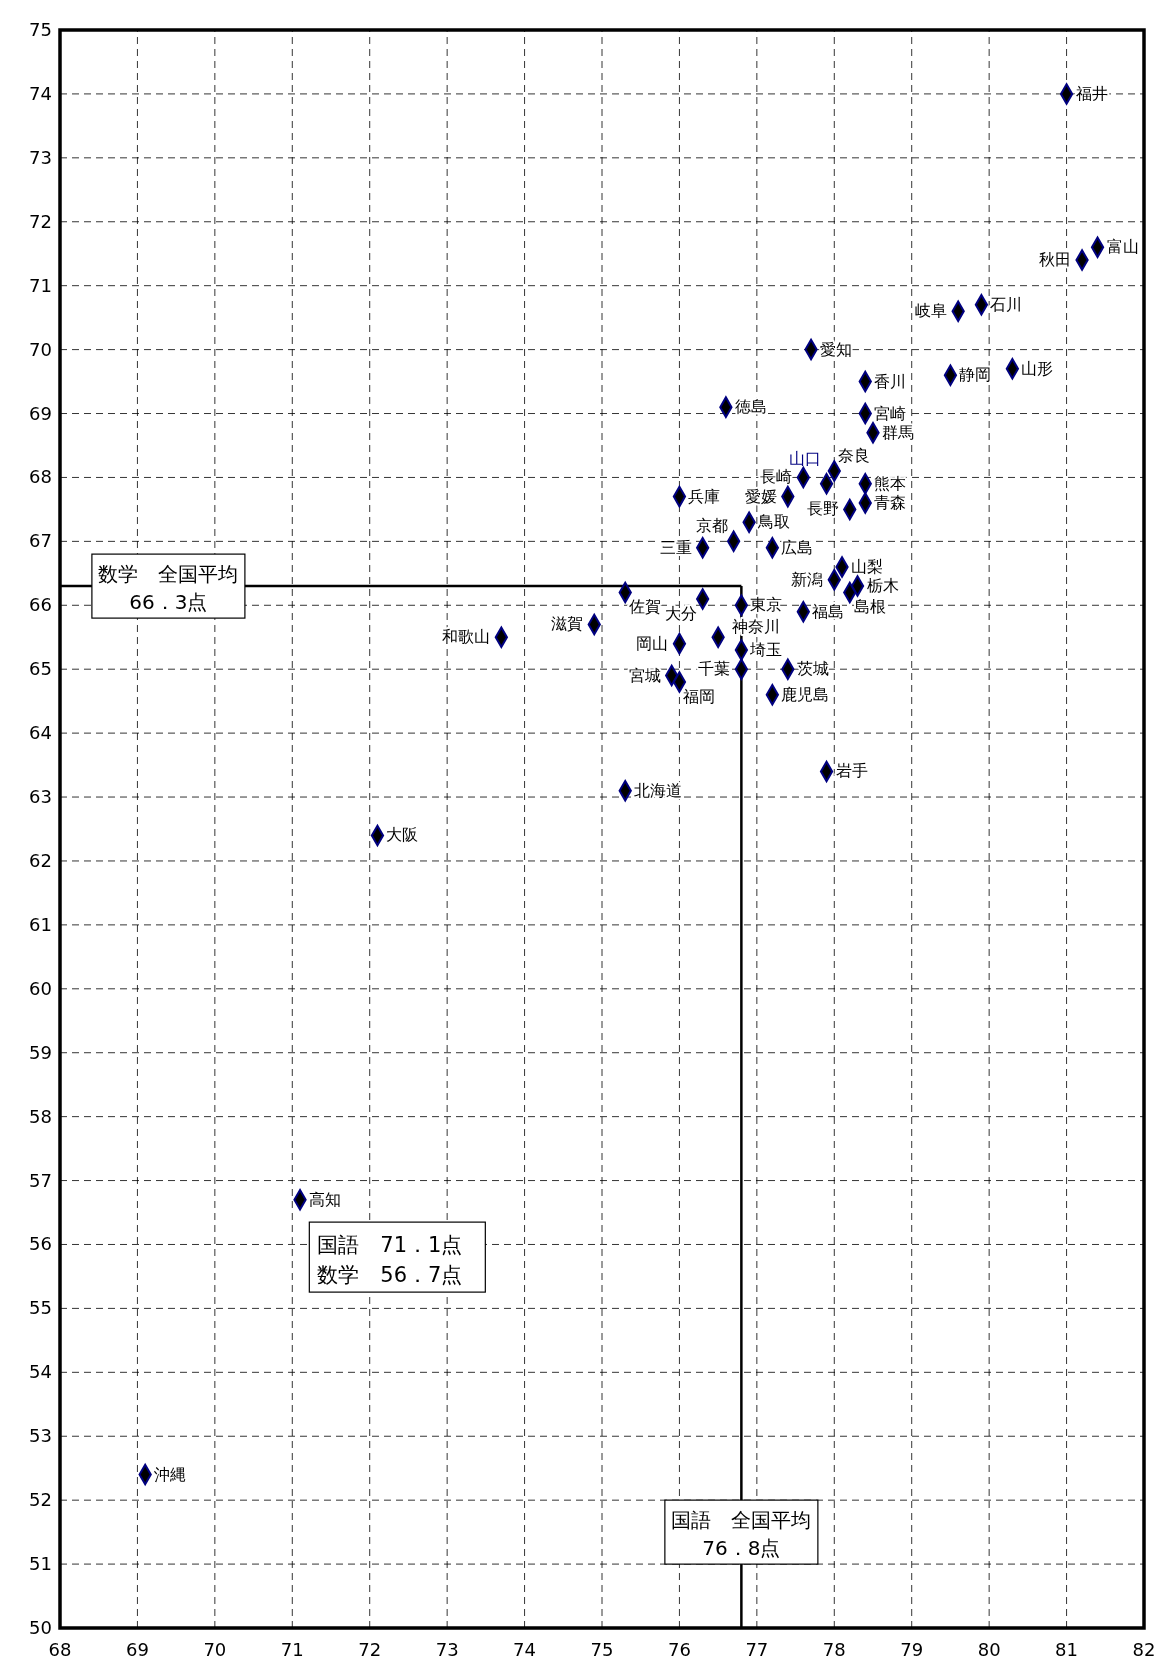  Describe the element at coordinates (711, 526) in the screenshot. I see `series-label: 京都` at that location.